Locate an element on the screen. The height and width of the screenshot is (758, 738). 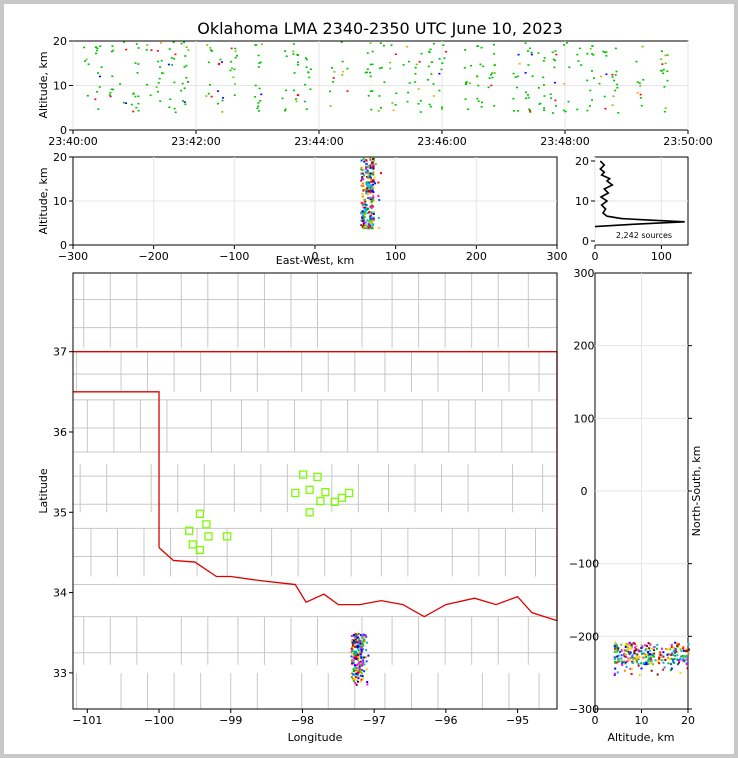
ew-altitude-ytick-label: 0 is located at coordinates (63, 245).